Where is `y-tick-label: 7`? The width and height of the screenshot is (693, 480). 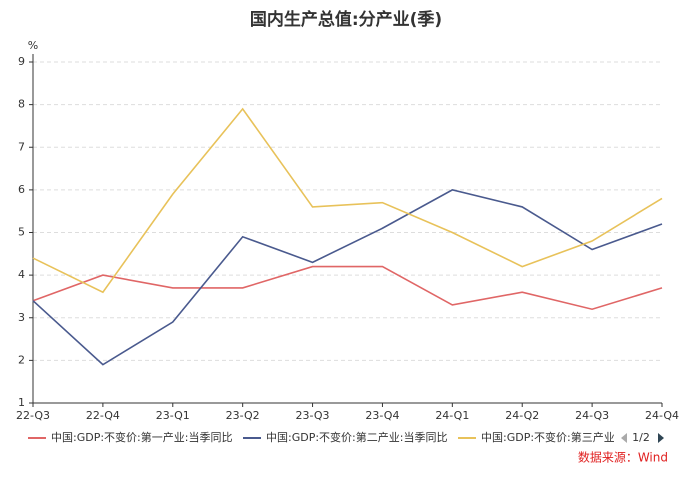 y-tick-label: 7 is located at coordinates (21, 146).